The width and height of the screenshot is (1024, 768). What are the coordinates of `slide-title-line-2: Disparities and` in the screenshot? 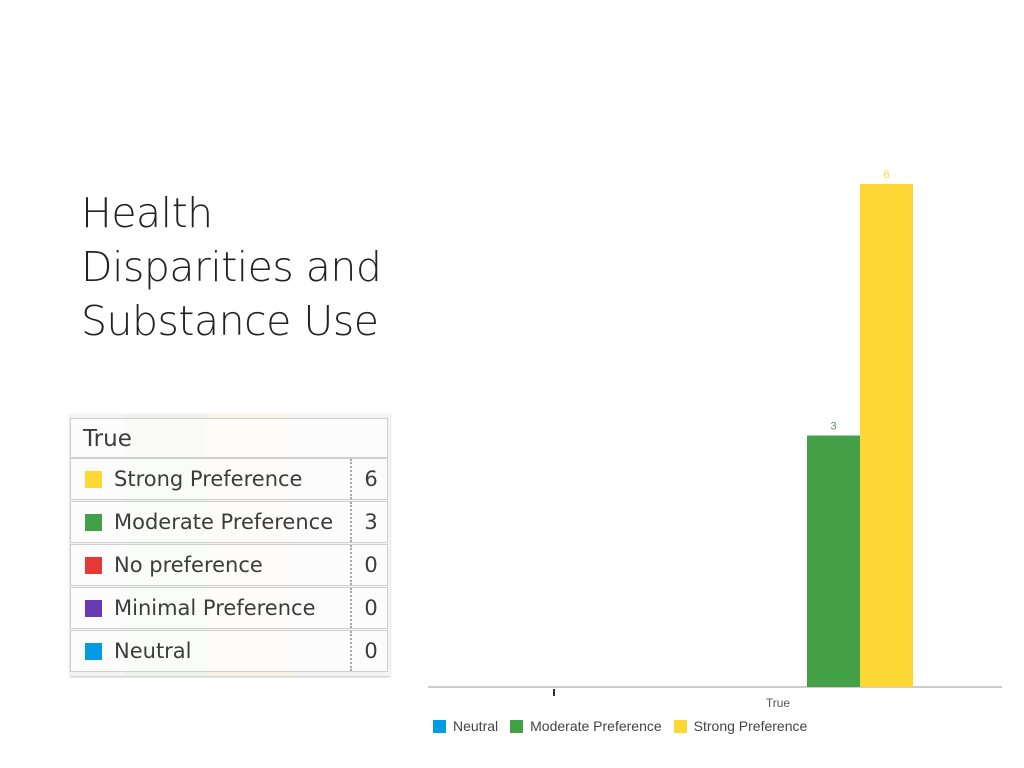 It's located at (231, 267).